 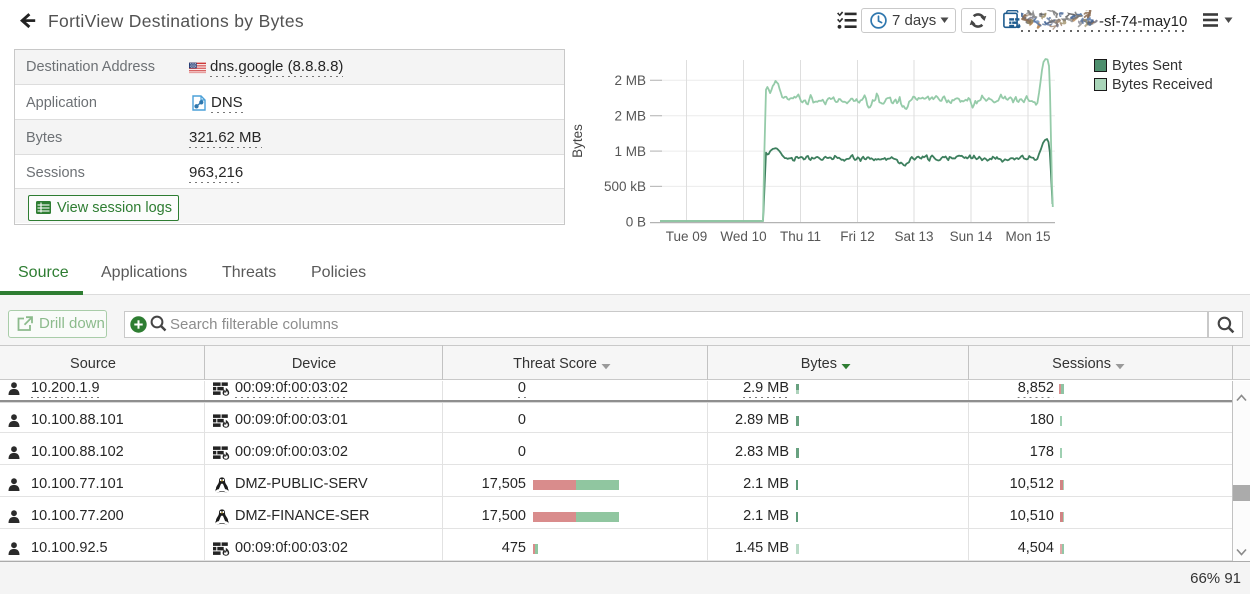 What do you see at coordinates (743, 236) in the screenshot?
I see `svg-text: Wed 10` at bounding box center [743, 236].